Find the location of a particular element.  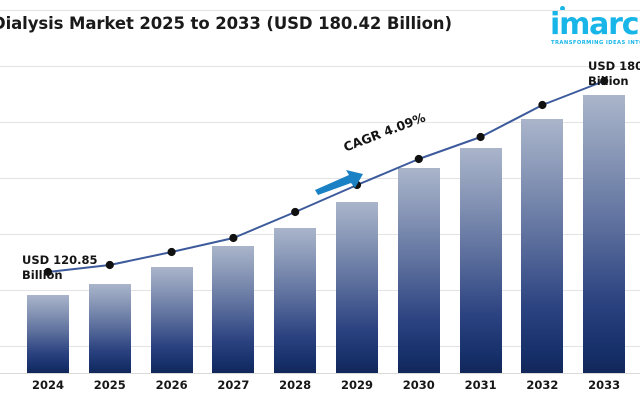

bar-2028 is located at coordinates (295, 300).